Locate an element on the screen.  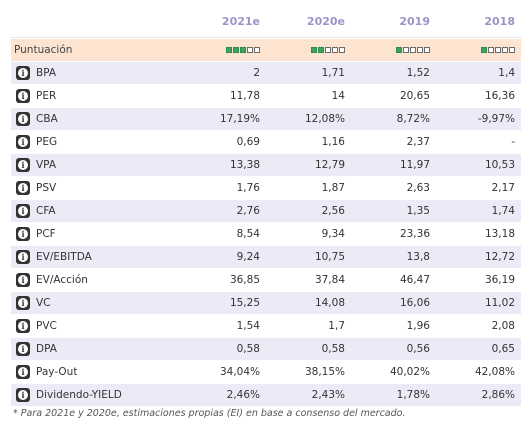
value-cell: -9,97% is located at coordinates (496, 119).